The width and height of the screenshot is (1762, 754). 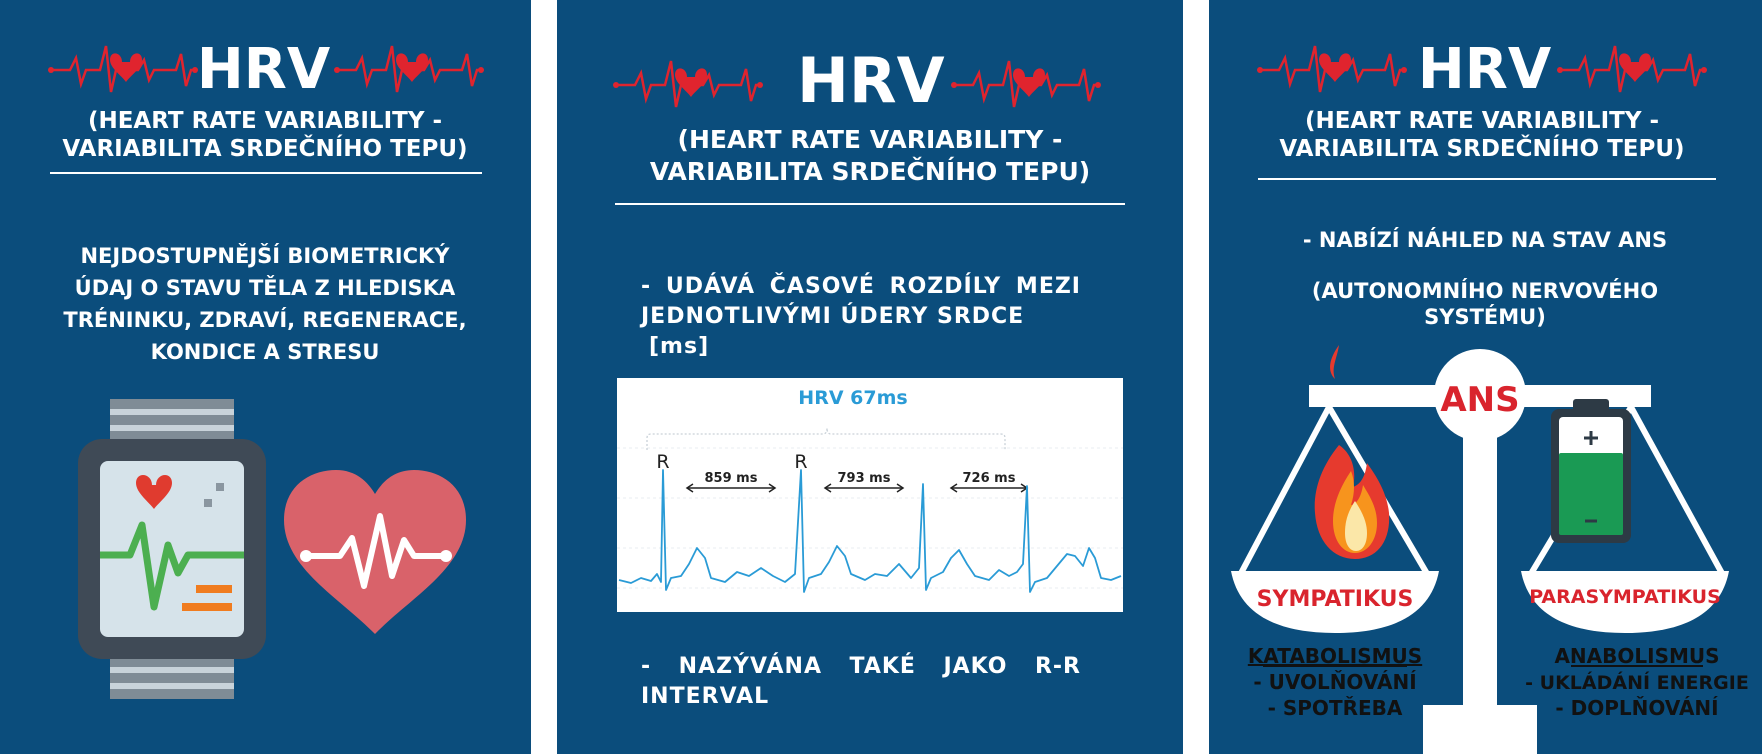 I want to click on description-line: - NABÍZÍ NÁHLED NA STAV ANS, so click(x=1485, y=240).